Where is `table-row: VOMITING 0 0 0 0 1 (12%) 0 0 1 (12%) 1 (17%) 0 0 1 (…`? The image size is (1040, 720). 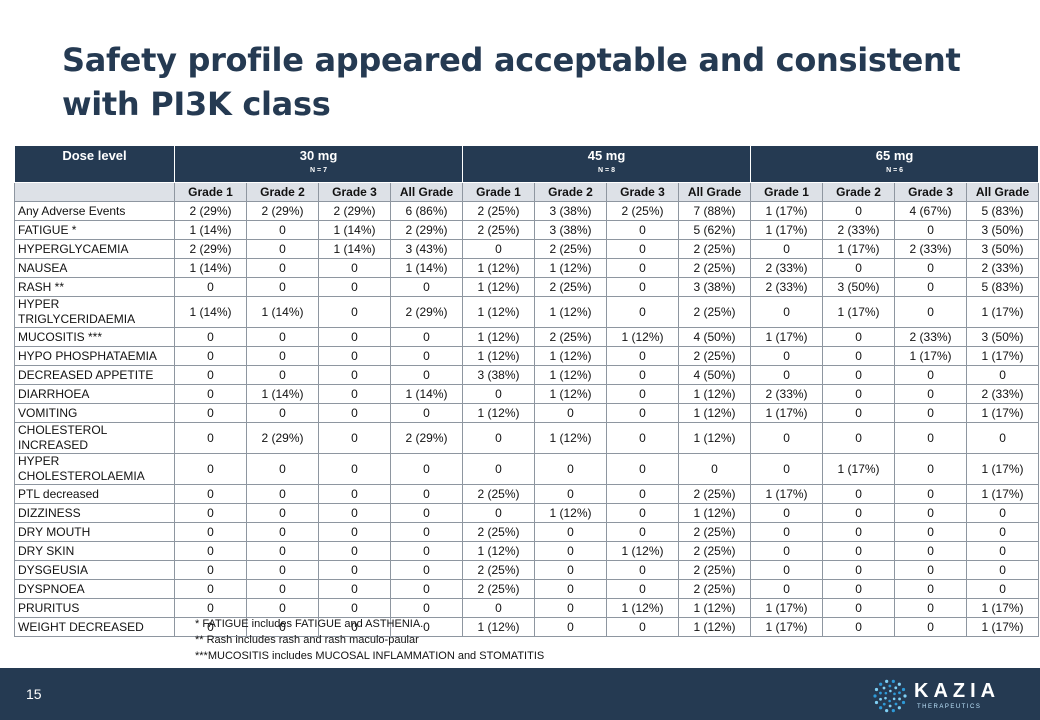 table-row: VOMITING 0 0 0 0 1 (12%) 0 0 1 (12%) 1 (17%) 0 0 1 (… is located at coordinates (527, 413).